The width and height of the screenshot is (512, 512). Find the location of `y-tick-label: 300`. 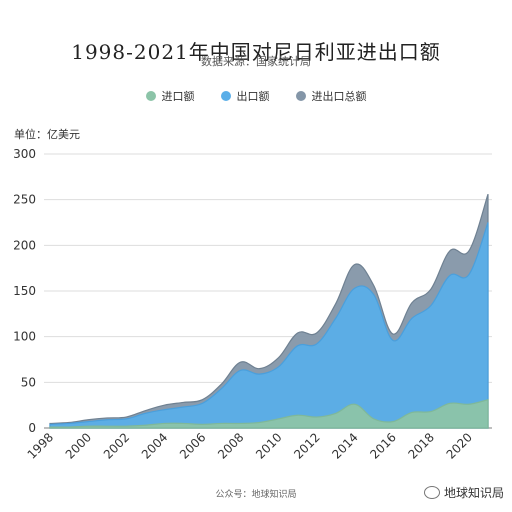

y-tick-label: 300 is located at coordinates (24, 154).